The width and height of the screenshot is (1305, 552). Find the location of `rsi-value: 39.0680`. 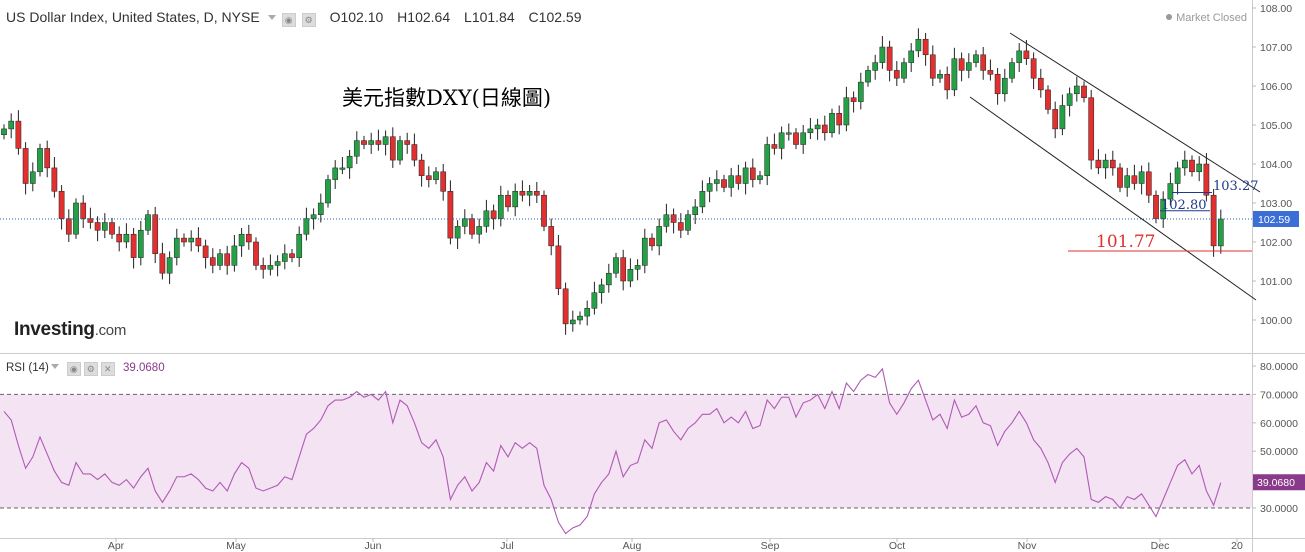

rsi-value: 39.0680 is located at coordinates (144, 368).